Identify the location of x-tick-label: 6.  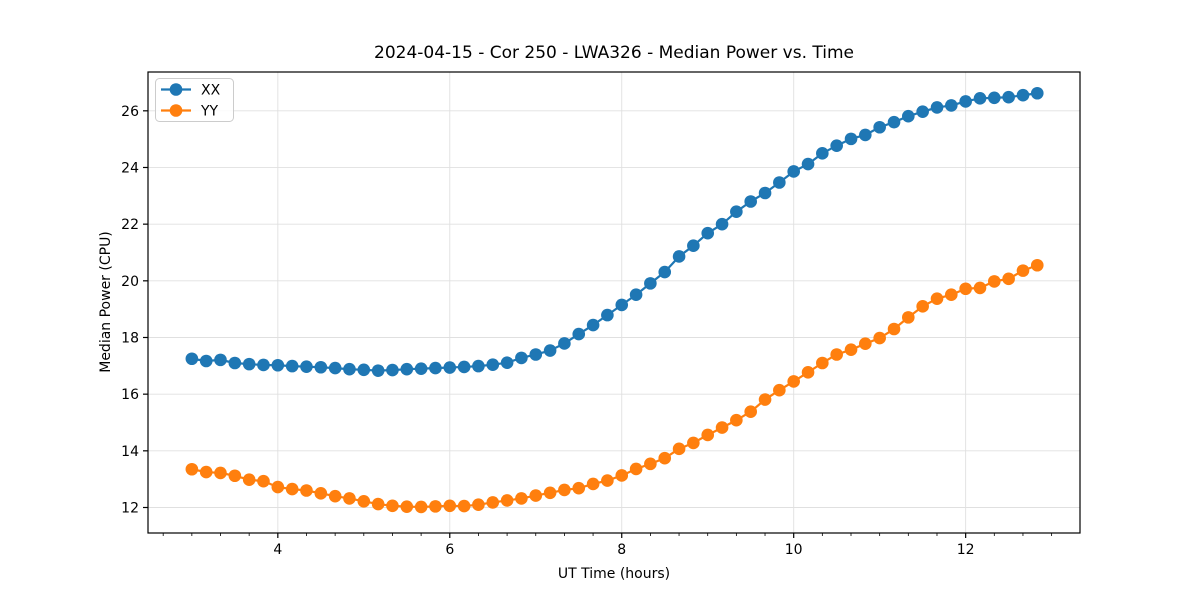
(449, 550).